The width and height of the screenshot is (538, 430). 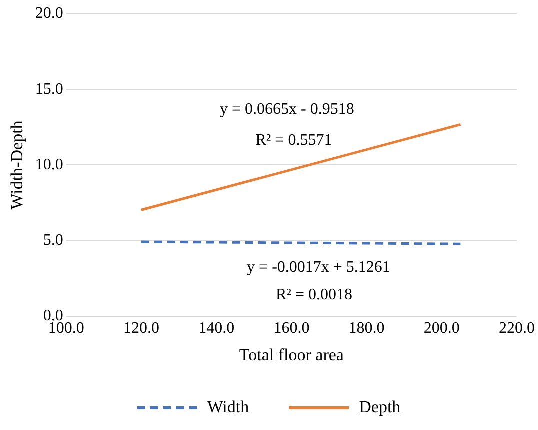 I want to click on annotation: y = -0.0017x + 5.1261, so click(x=318, y=267).